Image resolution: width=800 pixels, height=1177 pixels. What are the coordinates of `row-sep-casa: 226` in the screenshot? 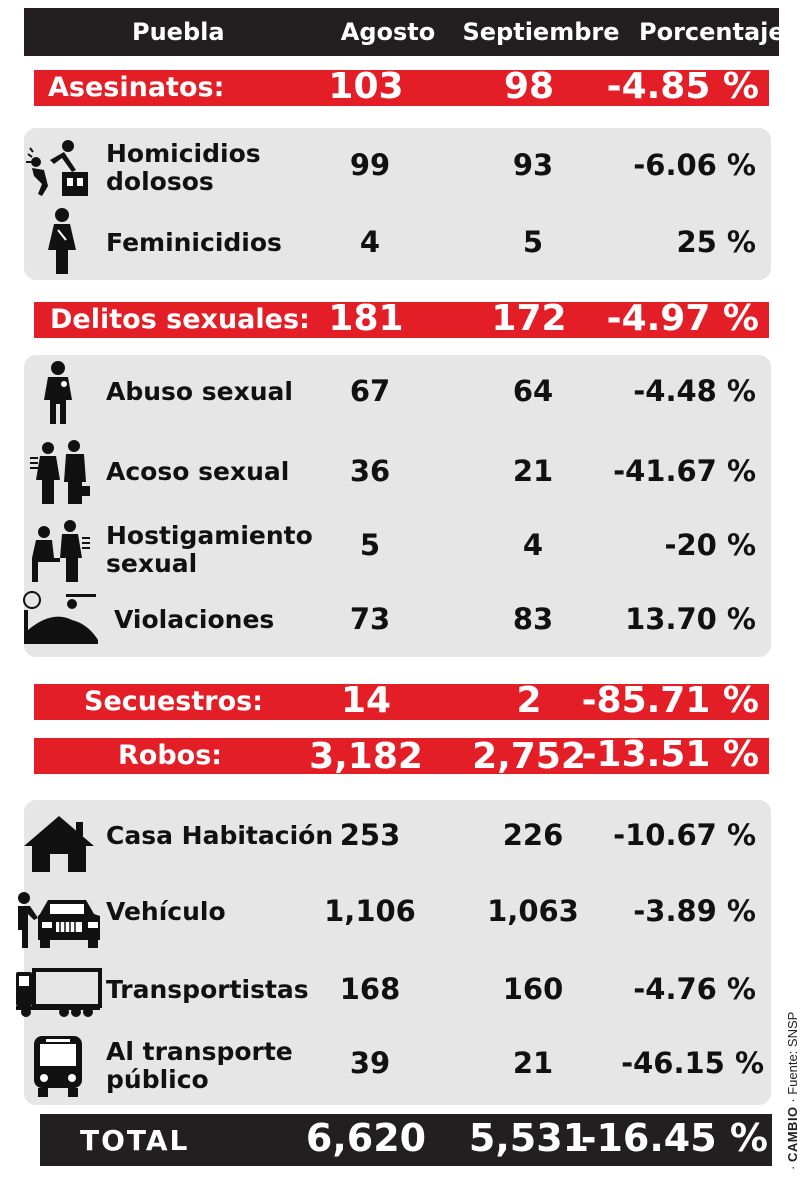 It's located at (533, 835).